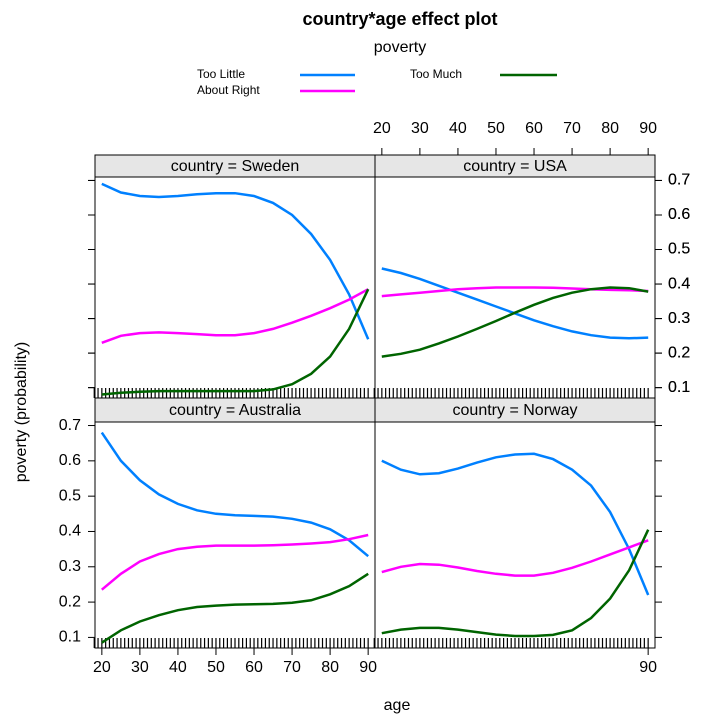 The height and width of the screenshot is (719, 706). I want to click on y-axis-label: poverty (probability), so click(21, 412).